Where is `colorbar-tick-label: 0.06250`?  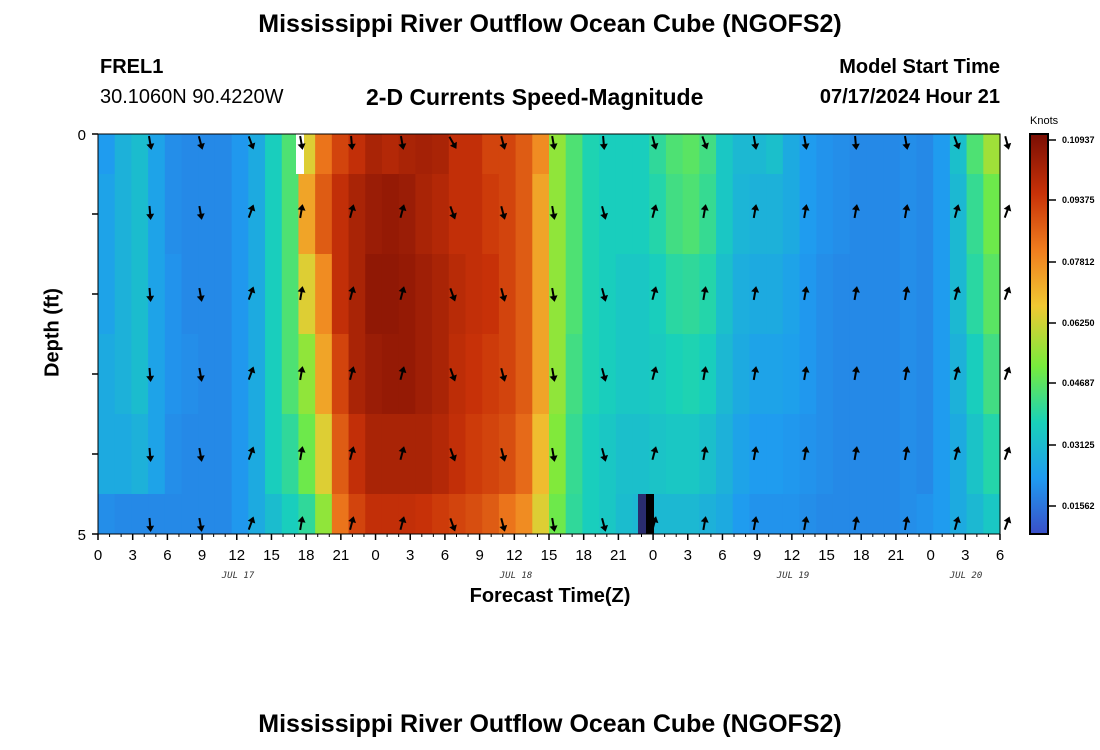
colorbar-tick-label: 0.06250 is located at coordinates (1078, 323).